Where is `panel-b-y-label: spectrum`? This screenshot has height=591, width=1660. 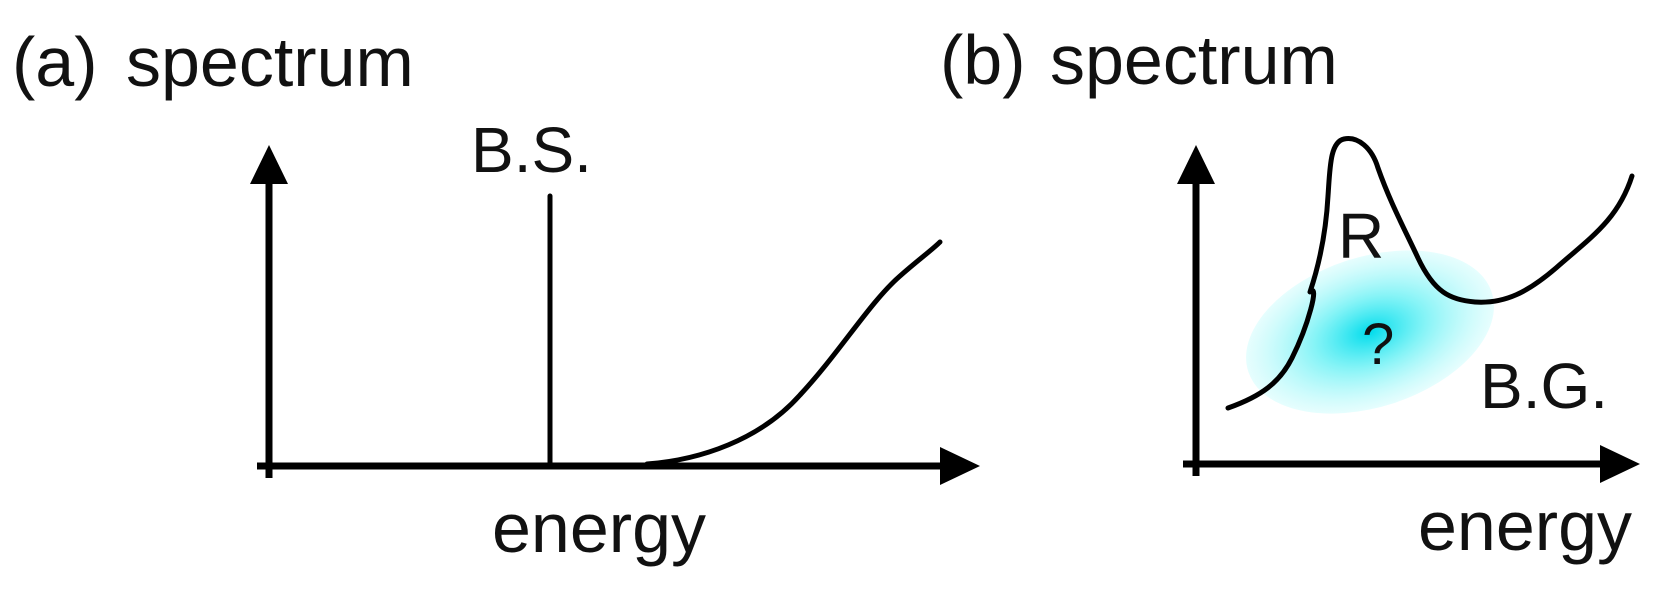
panel-b-y-label: spectrum is located at coordinates (1194, 60).